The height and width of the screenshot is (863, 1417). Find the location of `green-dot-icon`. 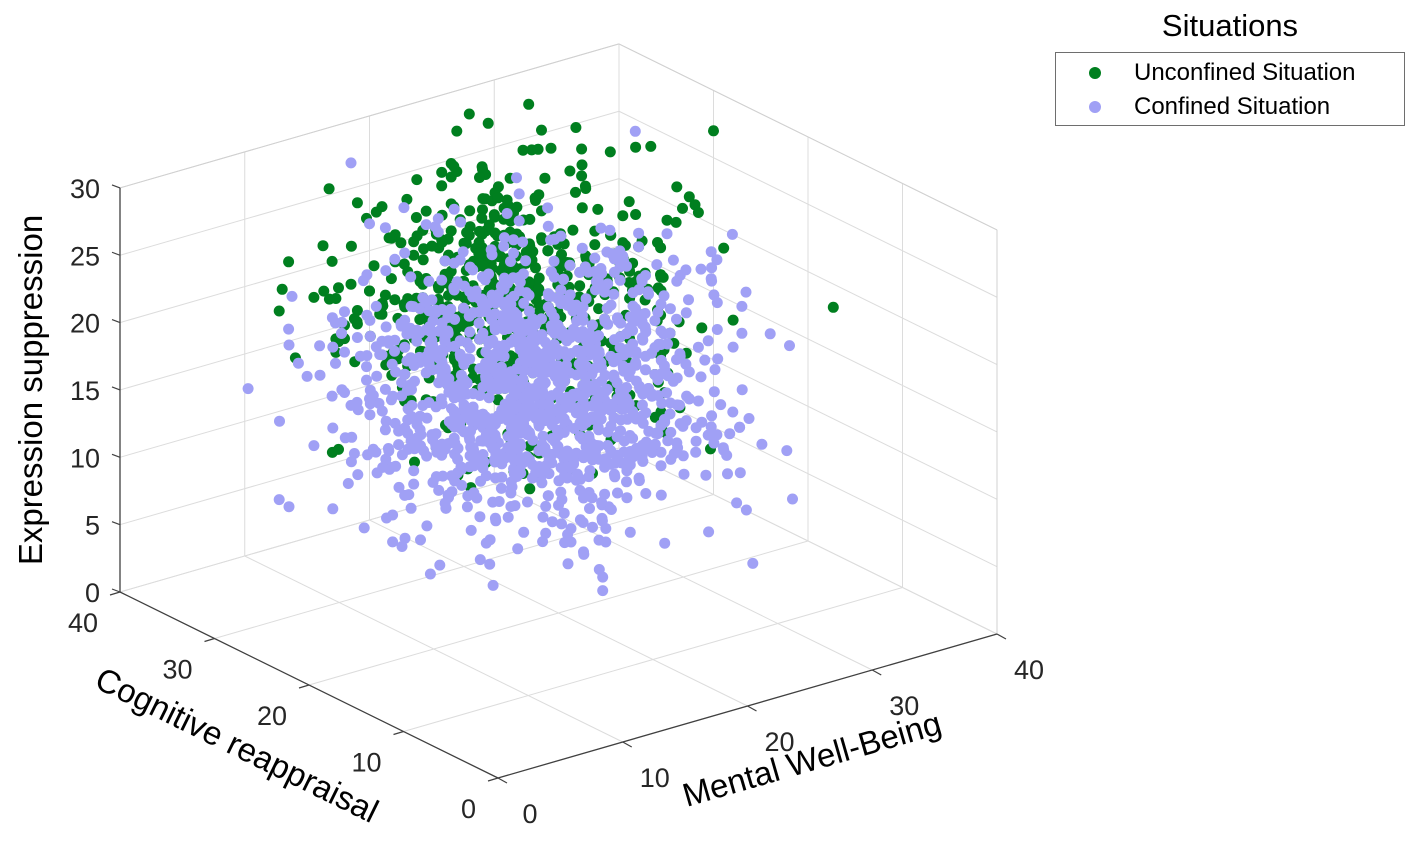

green-dot-icon is located at coordinates (1095, 73).